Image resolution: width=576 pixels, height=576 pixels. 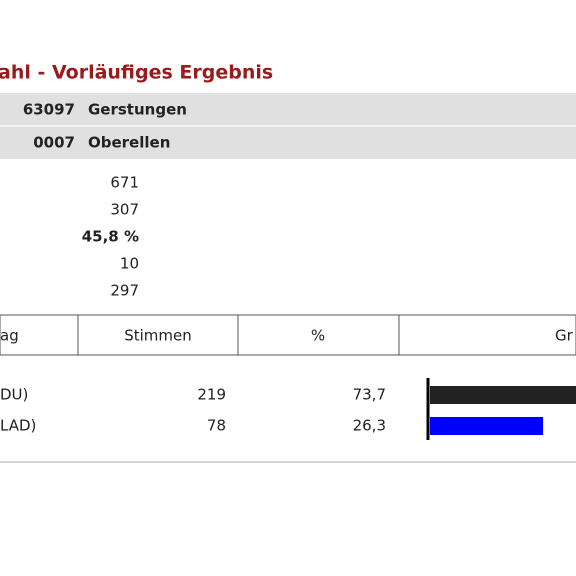 I want to click on stat-value: 45,8 %, so click(x=110, y=237).